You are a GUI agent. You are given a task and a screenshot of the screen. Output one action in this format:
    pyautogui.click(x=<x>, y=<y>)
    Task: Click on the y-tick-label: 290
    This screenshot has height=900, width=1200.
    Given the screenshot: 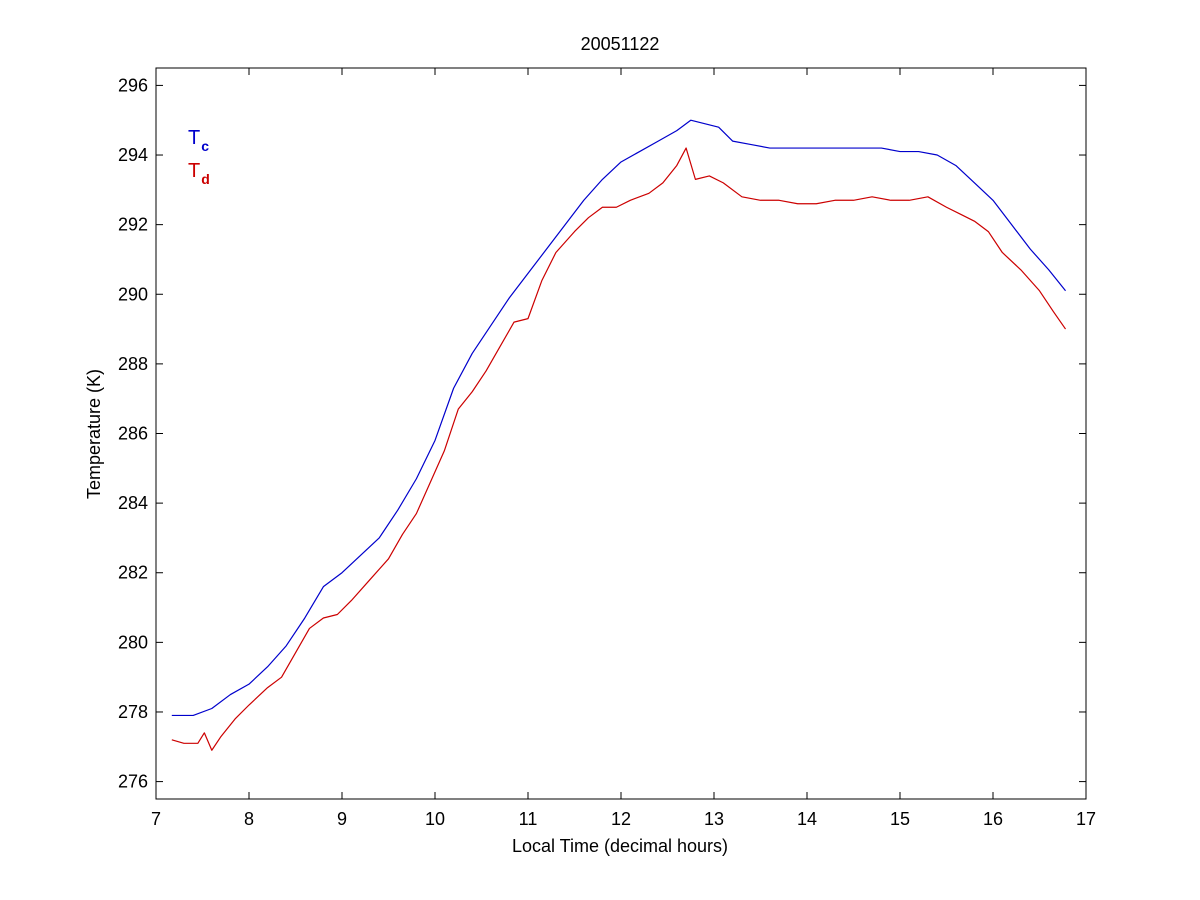 What is the action you would take?
    pyautogui.click(x=133, y=294)
    